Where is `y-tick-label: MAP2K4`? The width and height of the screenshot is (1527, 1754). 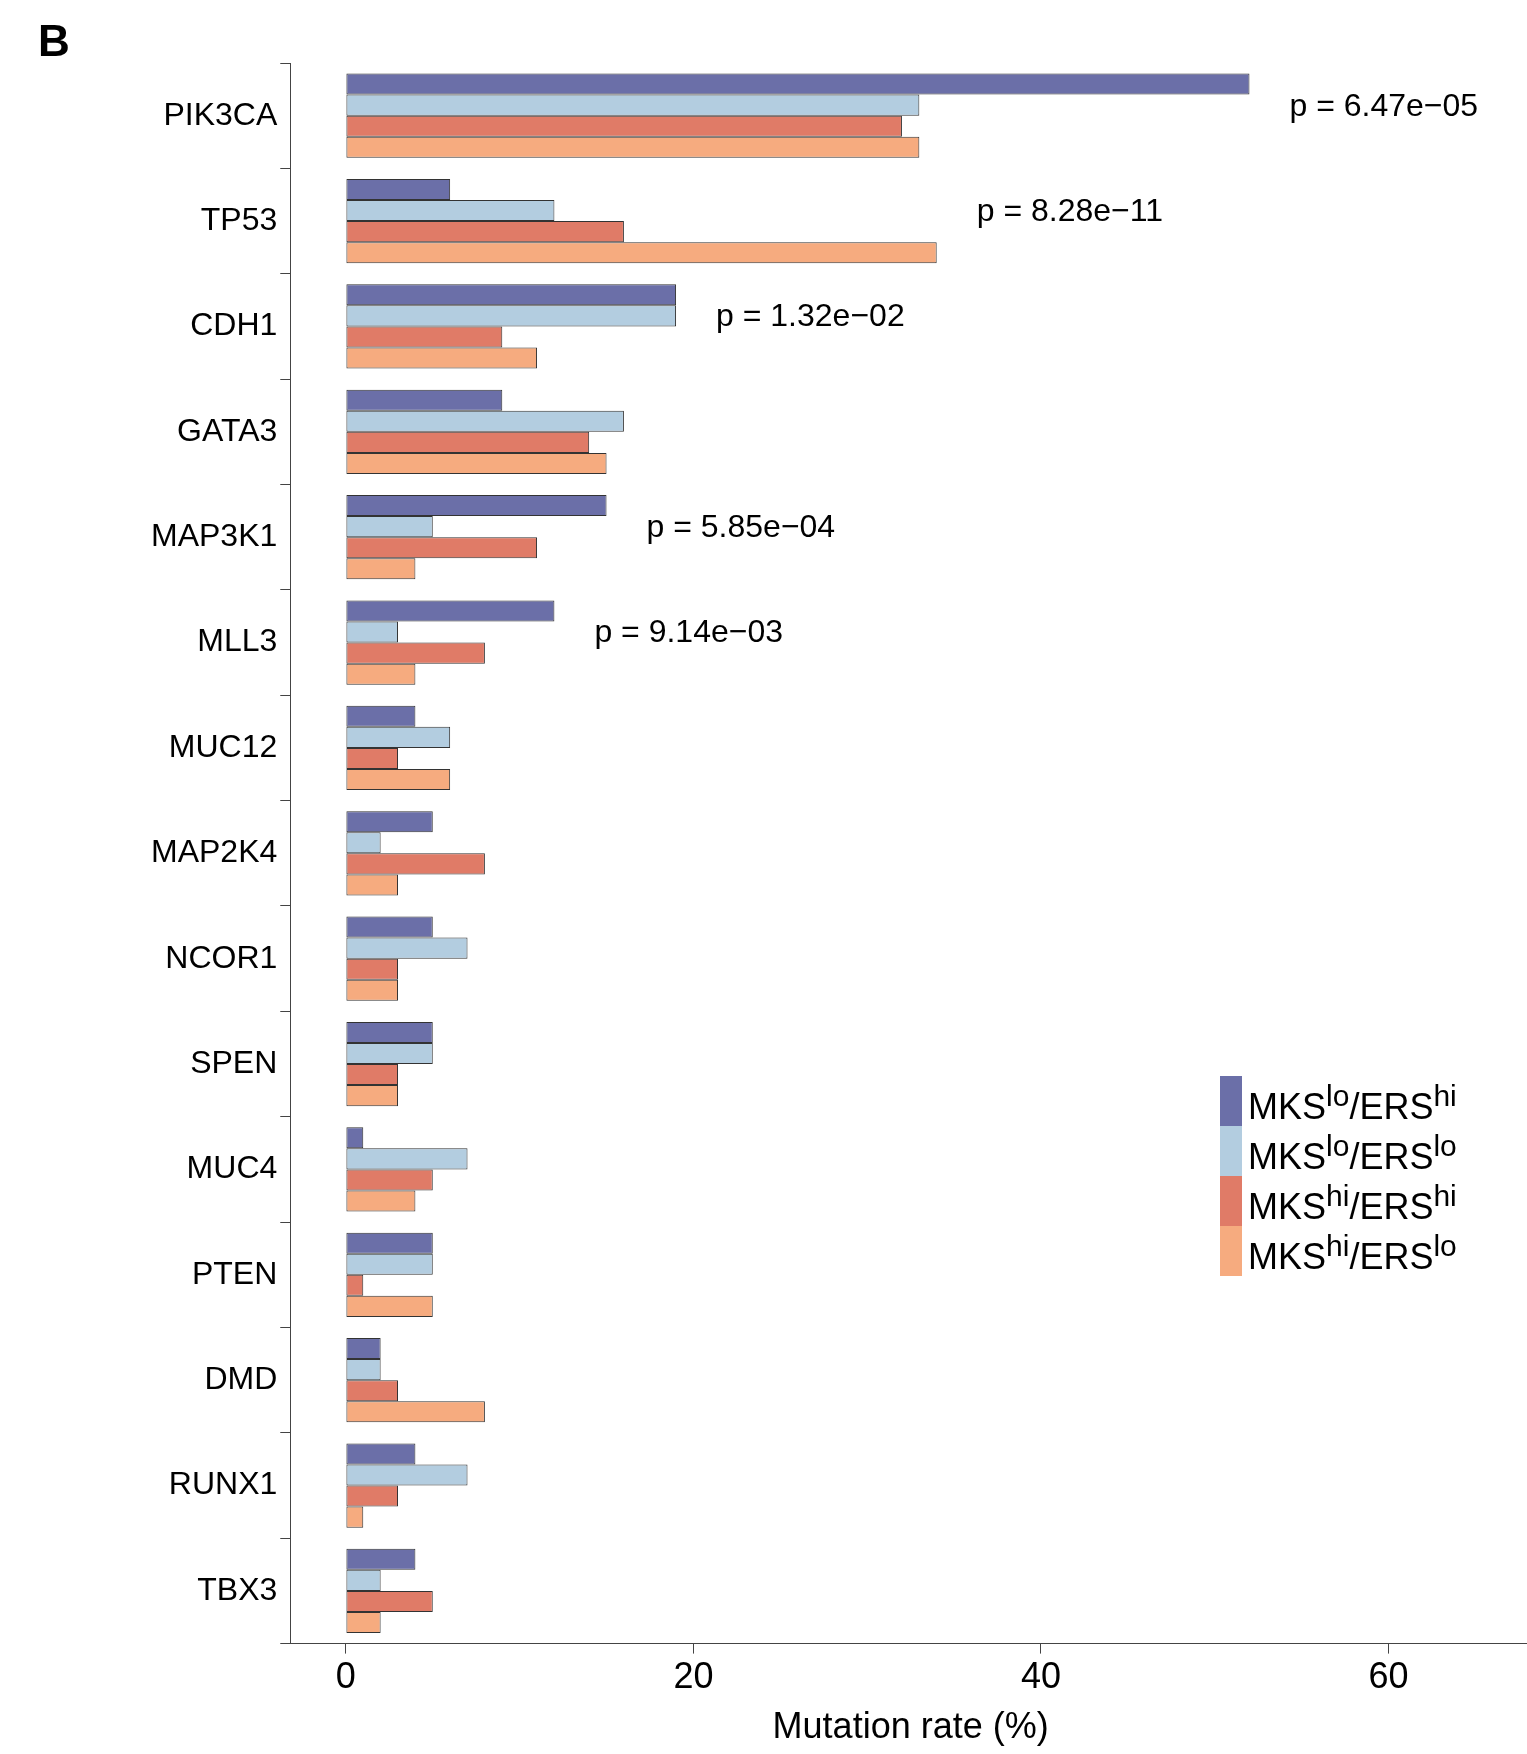 y-tick-label: MAP2K4 is located at coordinates (214, 851).